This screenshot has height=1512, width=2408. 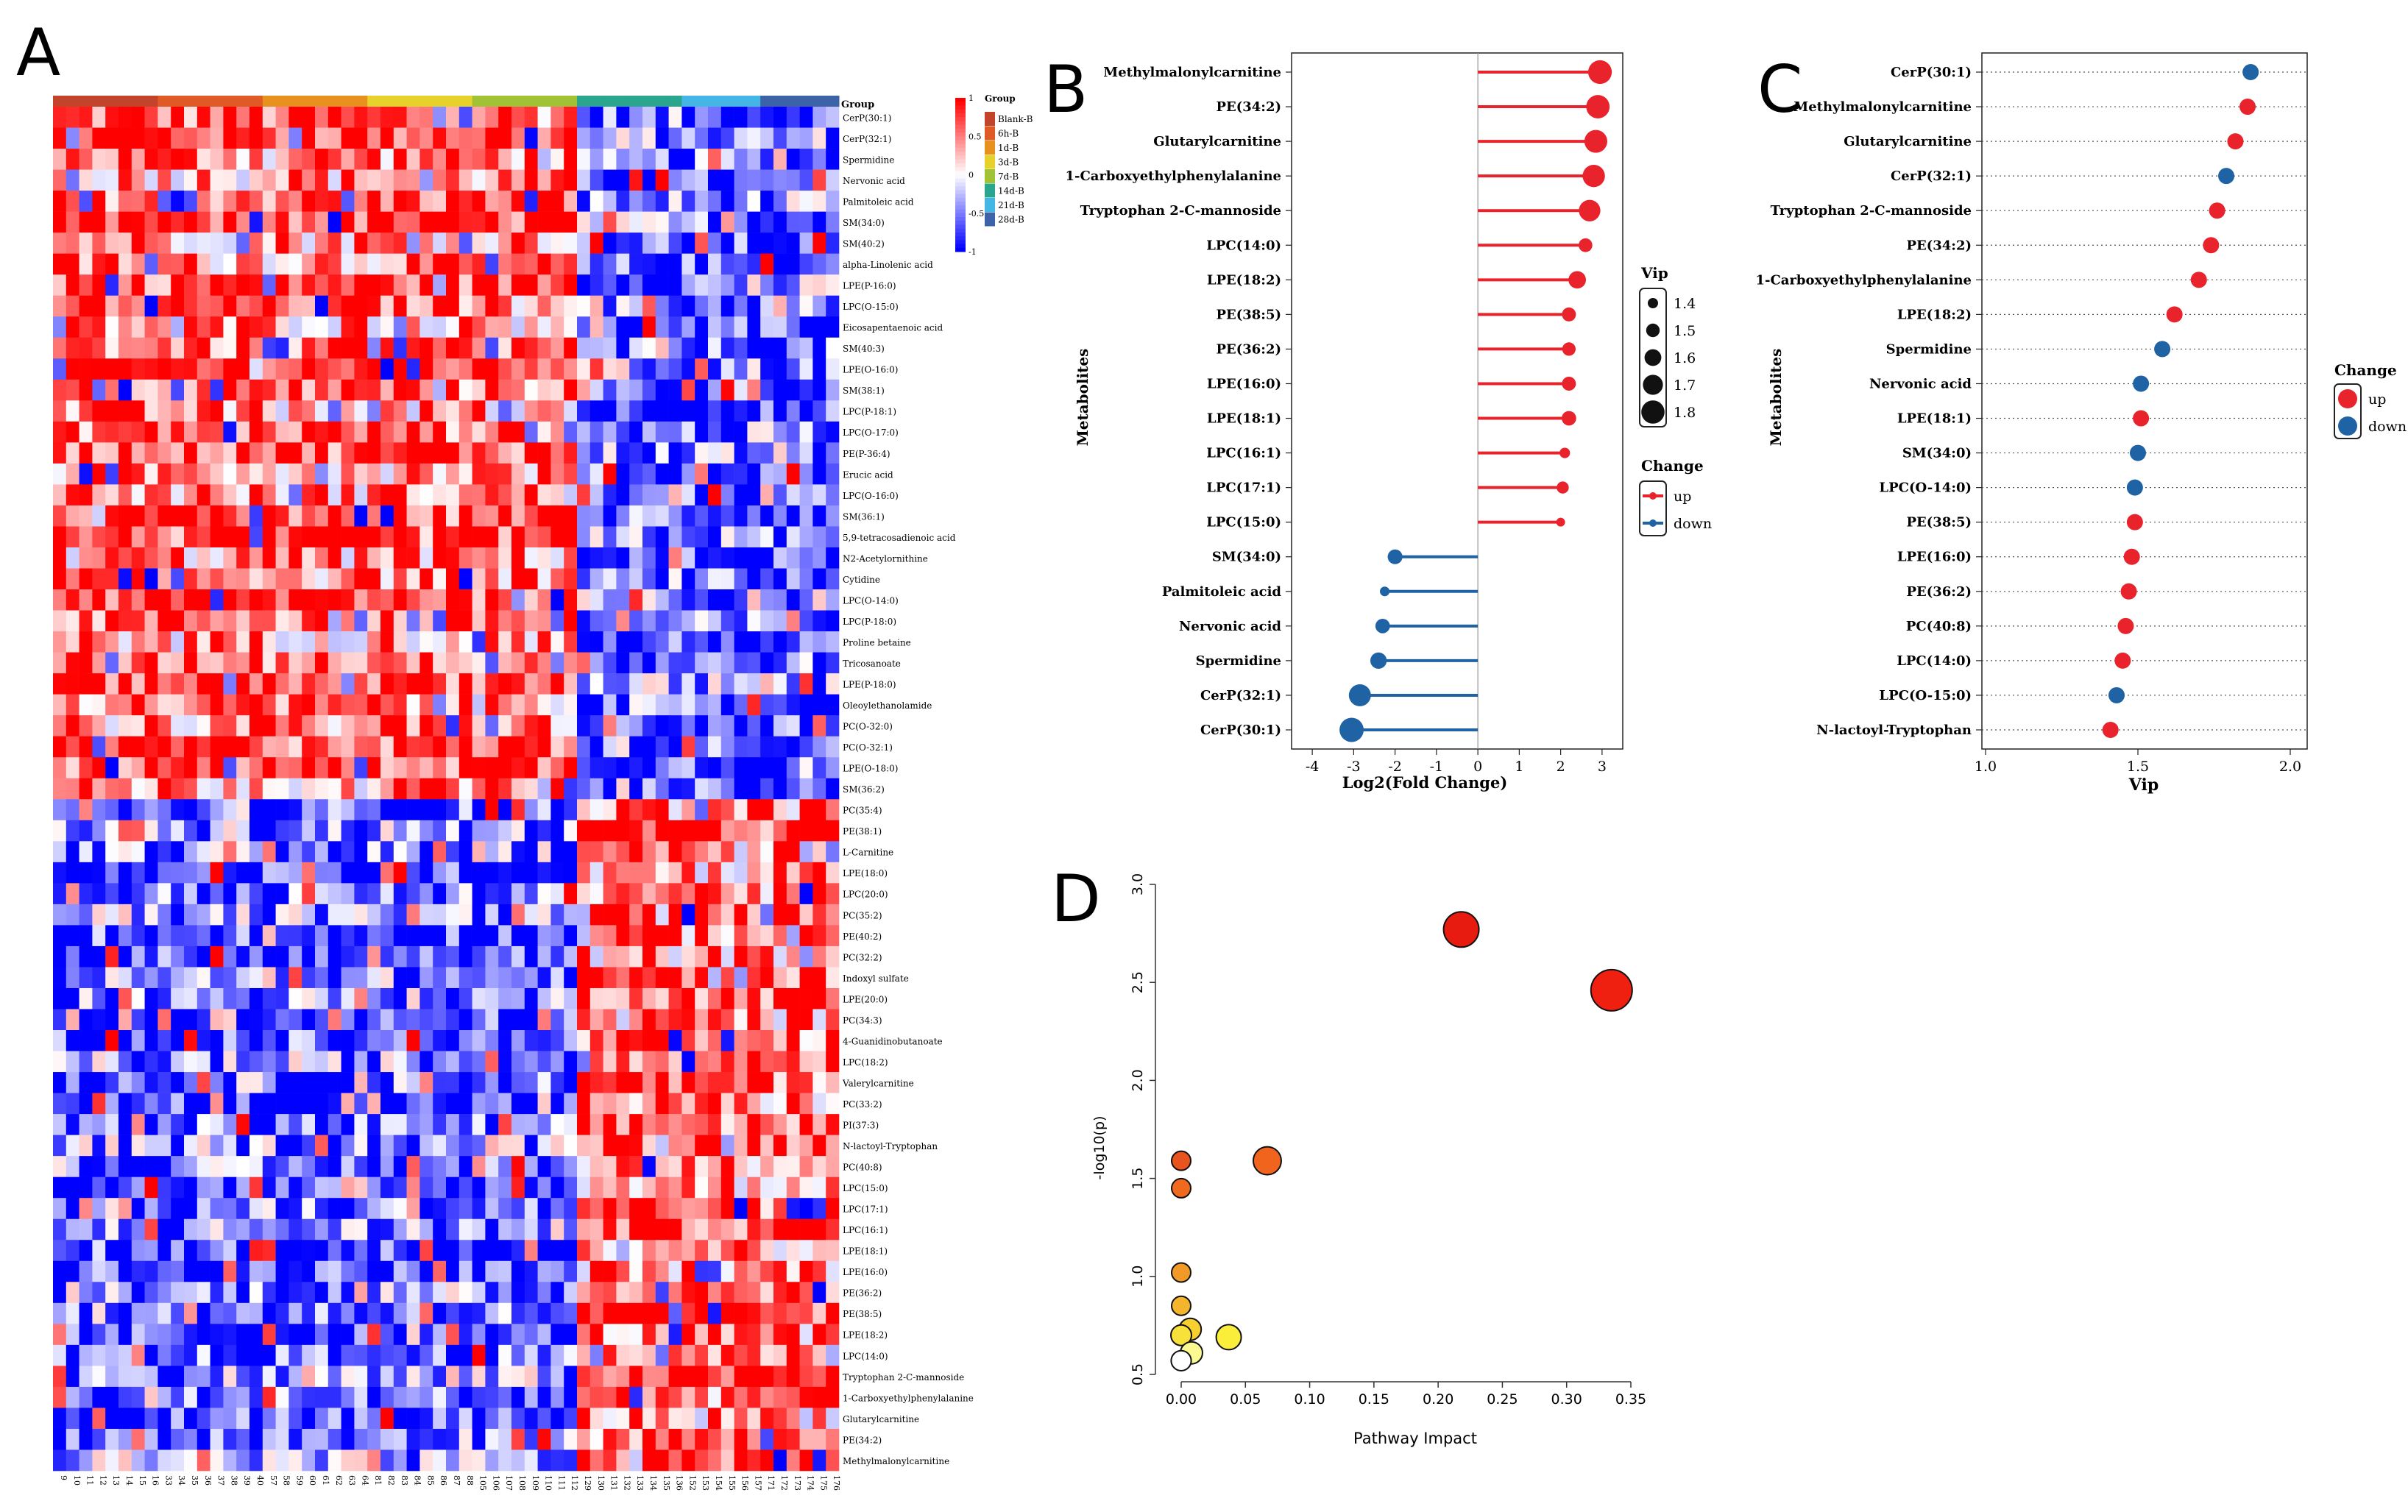 I want to click on lollipop-x-tick-label: 2, so click(x=1561, y=767).